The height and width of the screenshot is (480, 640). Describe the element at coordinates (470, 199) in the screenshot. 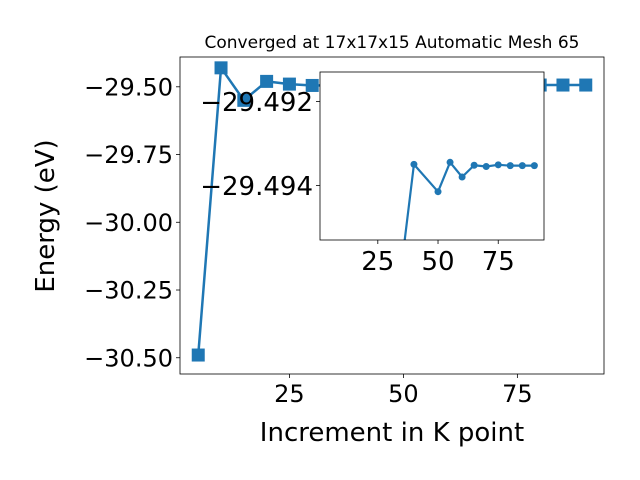

I see `inset-series` at that location.